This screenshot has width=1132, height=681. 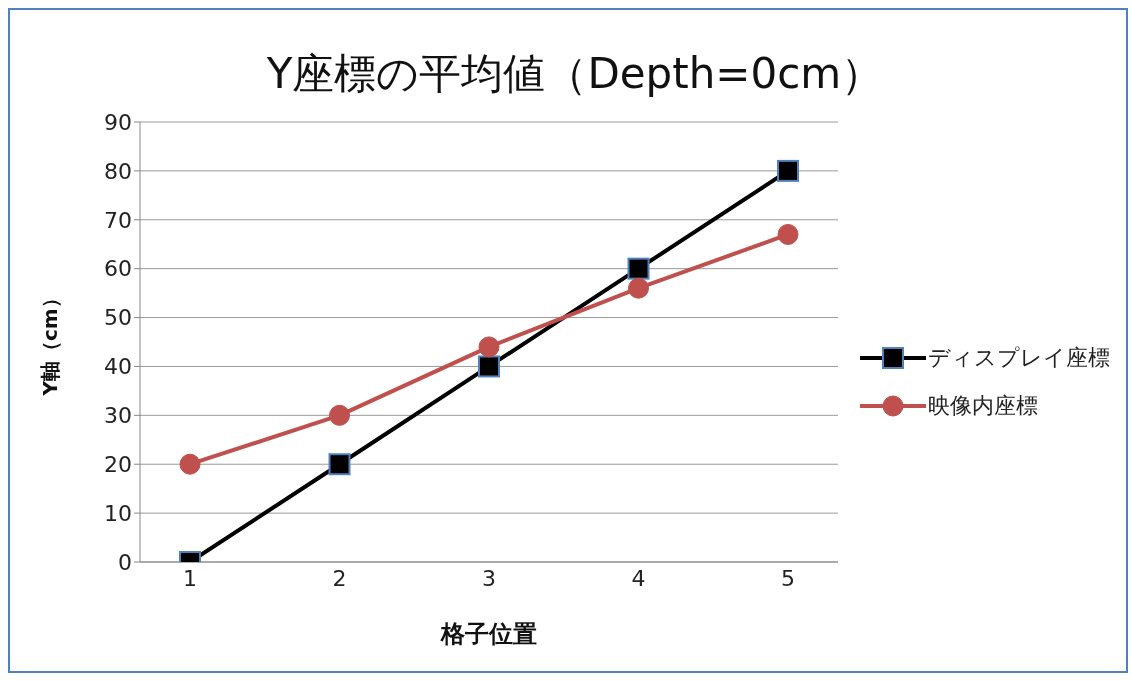 What do you see at coordinates (118, 122) in the screenshot?
I see `y-tick-label: 90` at bounding box center [118, 122].